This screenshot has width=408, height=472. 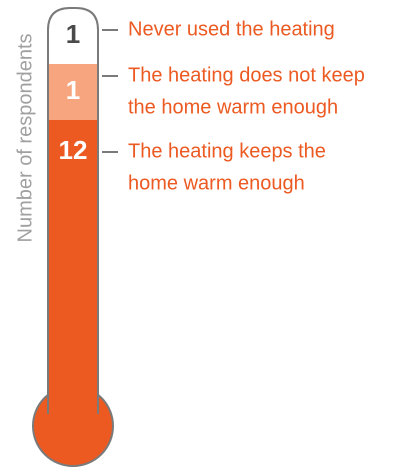 I want to click on thermometer-tube: 1 1 12, so click(x=73, y=211).